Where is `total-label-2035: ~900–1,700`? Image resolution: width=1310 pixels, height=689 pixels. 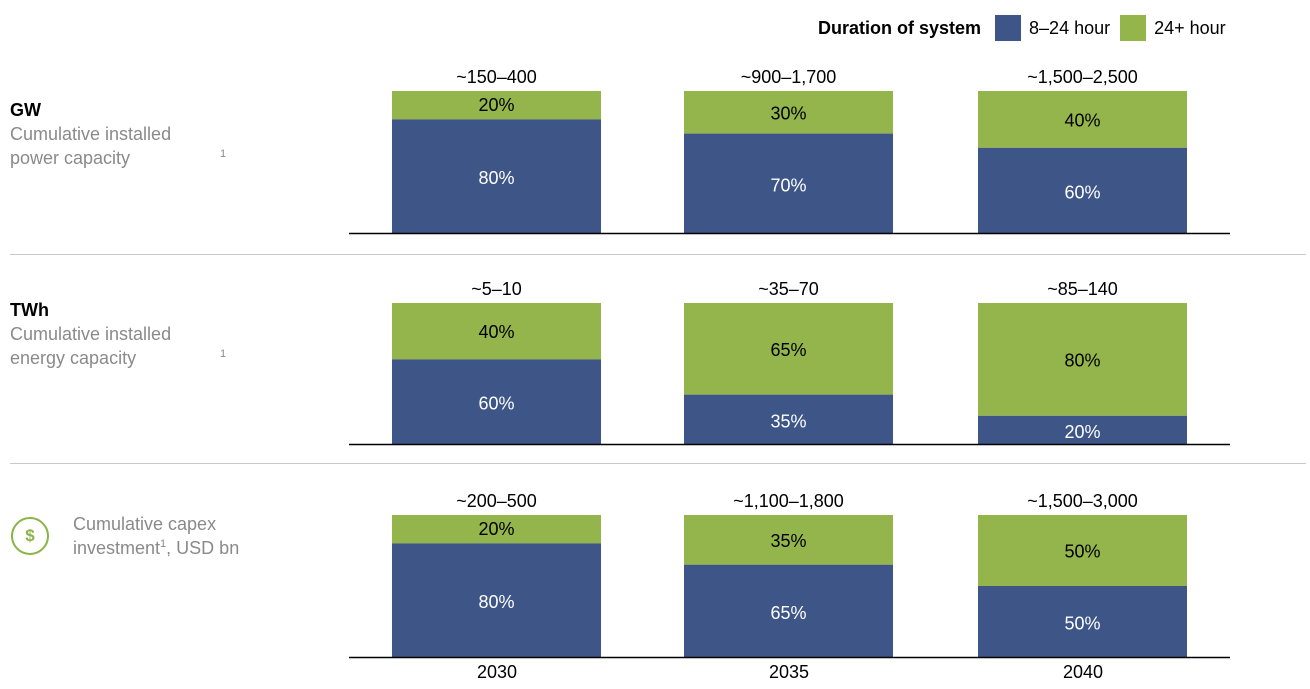 total-label-2035: ~900–1,700 is located at coordinates (789, 77).